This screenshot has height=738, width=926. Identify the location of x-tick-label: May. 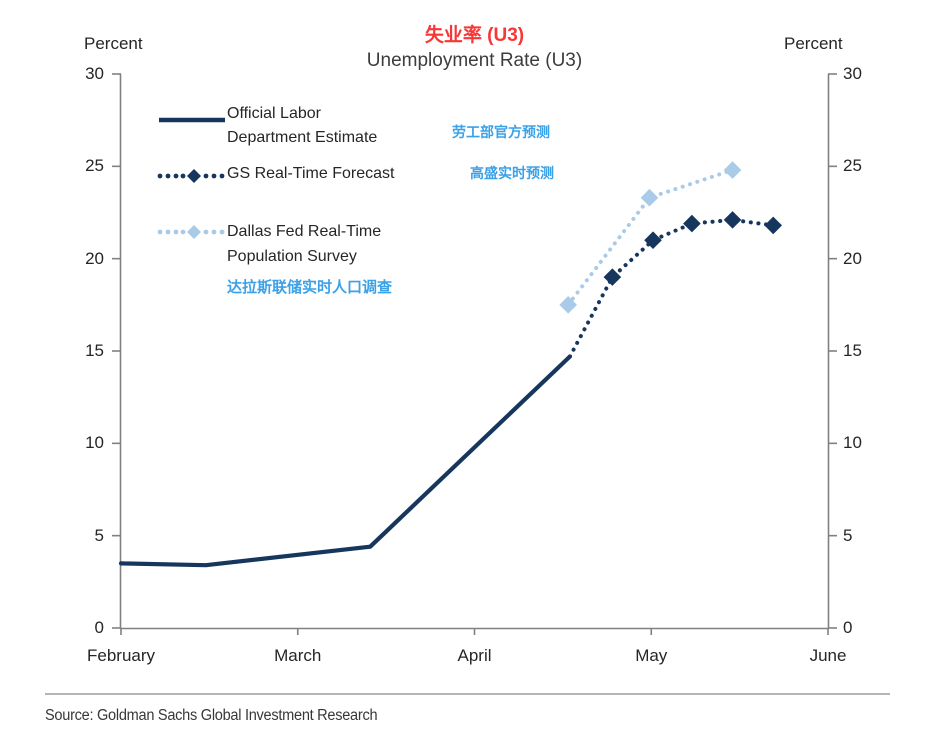
(651, 655).